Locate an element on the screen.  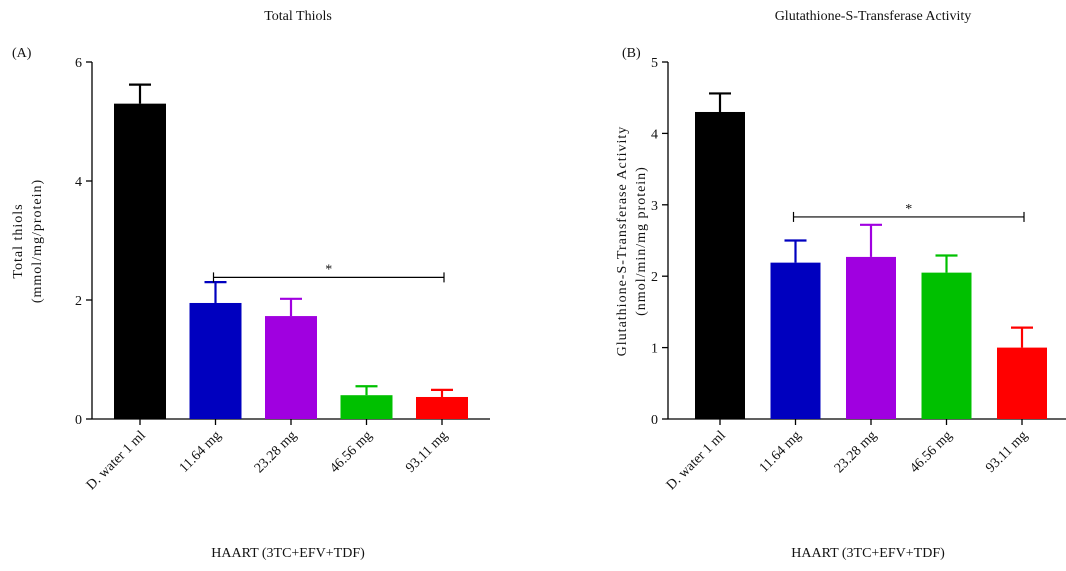
y-axis-label: Total thiols is located at coordinates (18, 240).